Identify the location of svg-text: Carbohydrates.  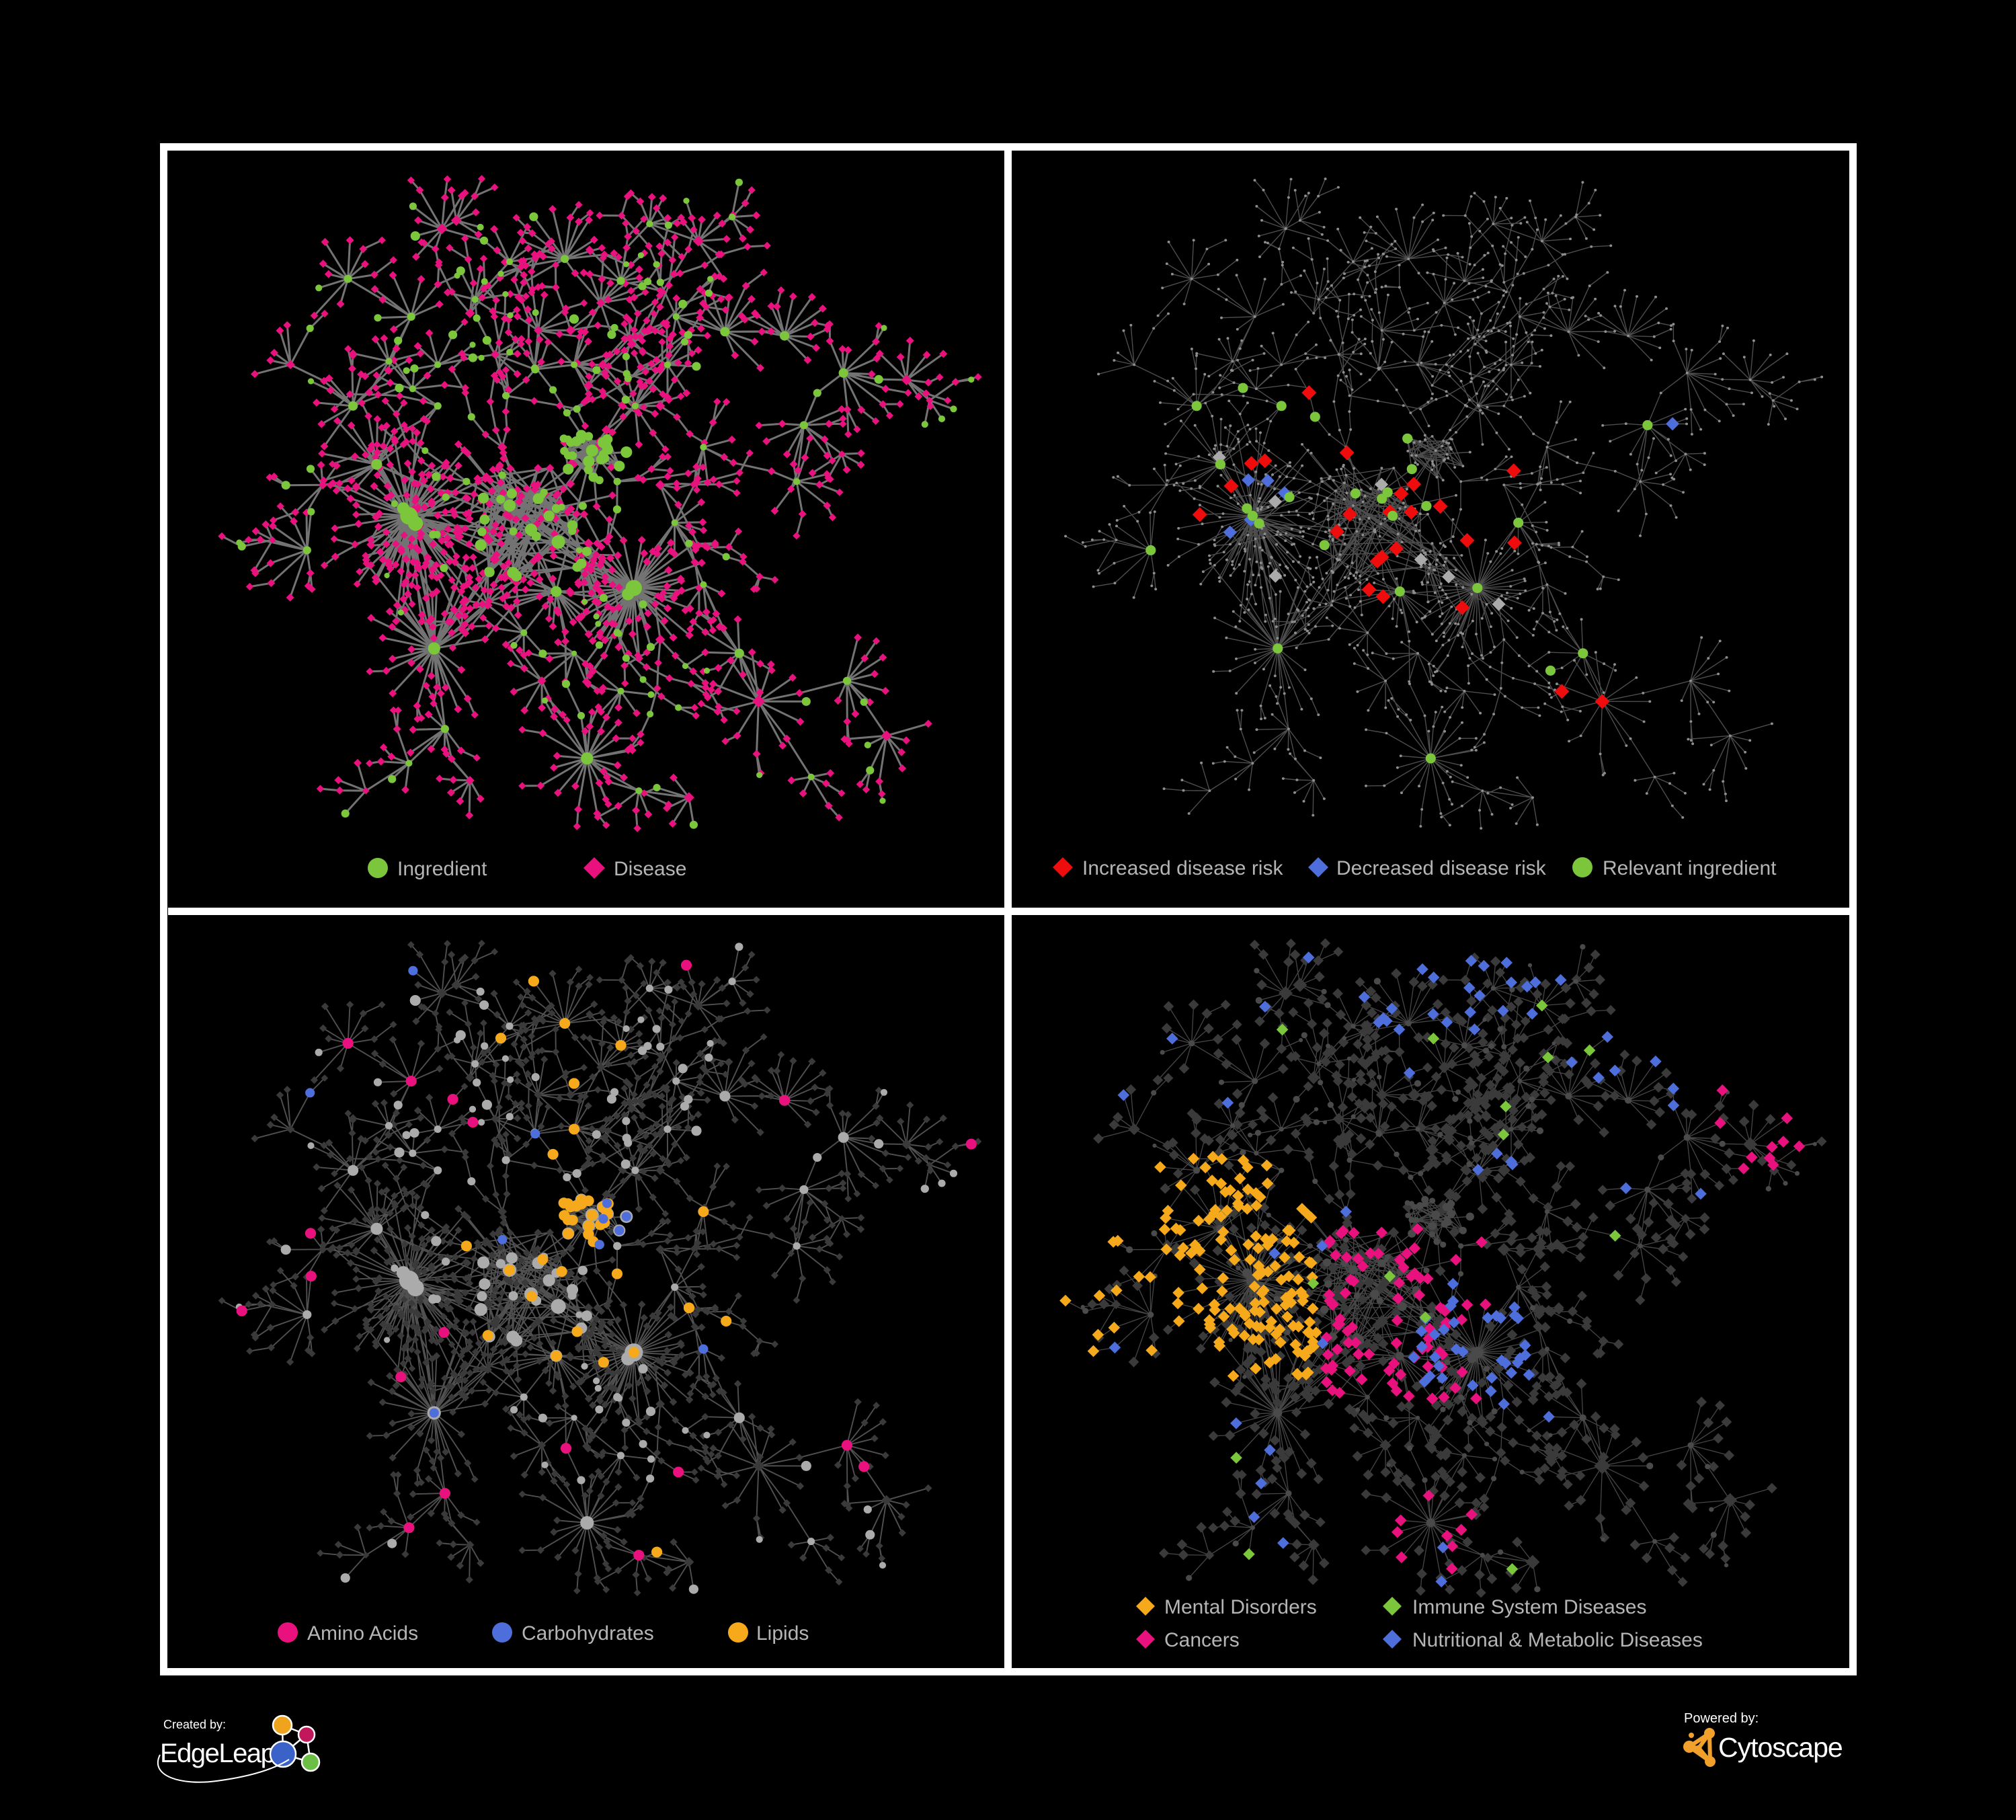
(588, 1633).